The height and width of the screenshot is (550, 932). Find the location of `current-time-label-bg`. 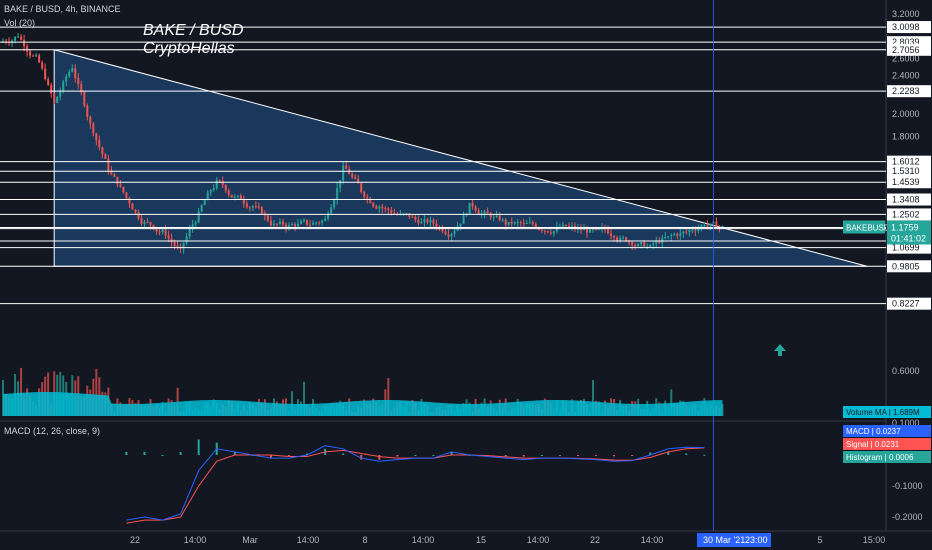

current-time-label-bg is located at coordinates (734, 540).